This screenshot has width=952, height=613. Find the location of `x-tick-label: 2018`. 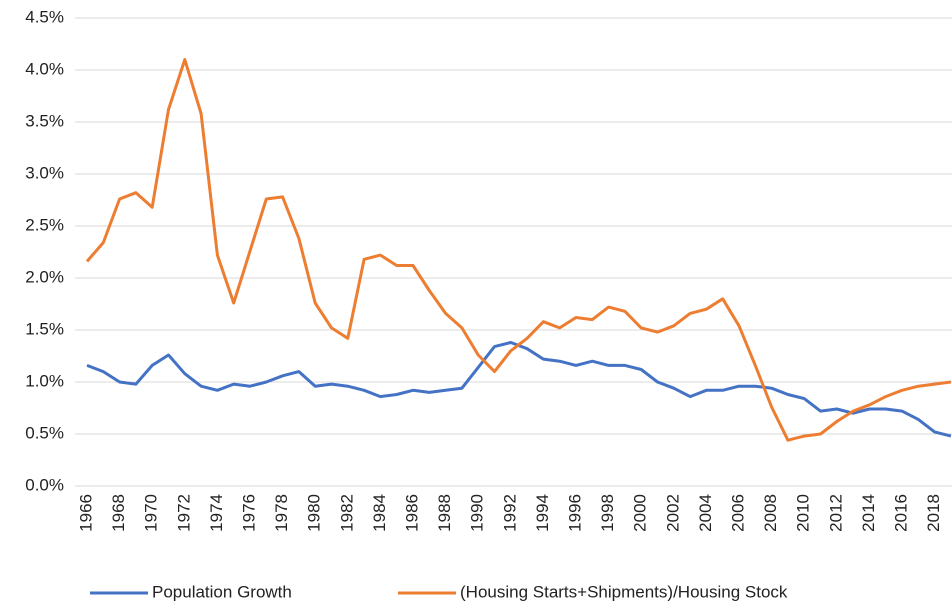

x-tick-label: 2018 is located at coordinates (933, 513).